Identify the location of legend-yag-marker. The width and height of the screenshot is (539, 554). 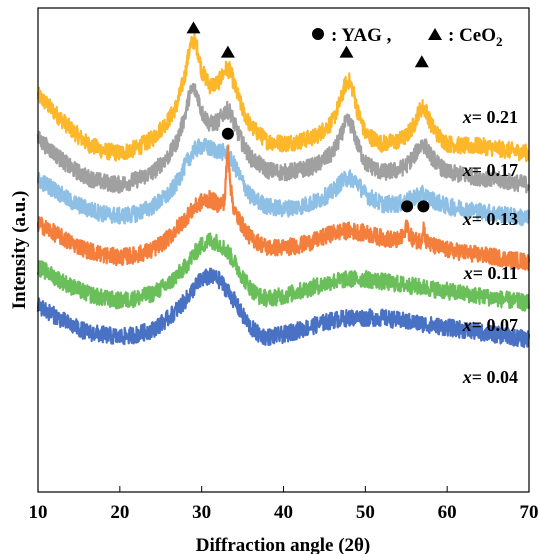
(318, 34).